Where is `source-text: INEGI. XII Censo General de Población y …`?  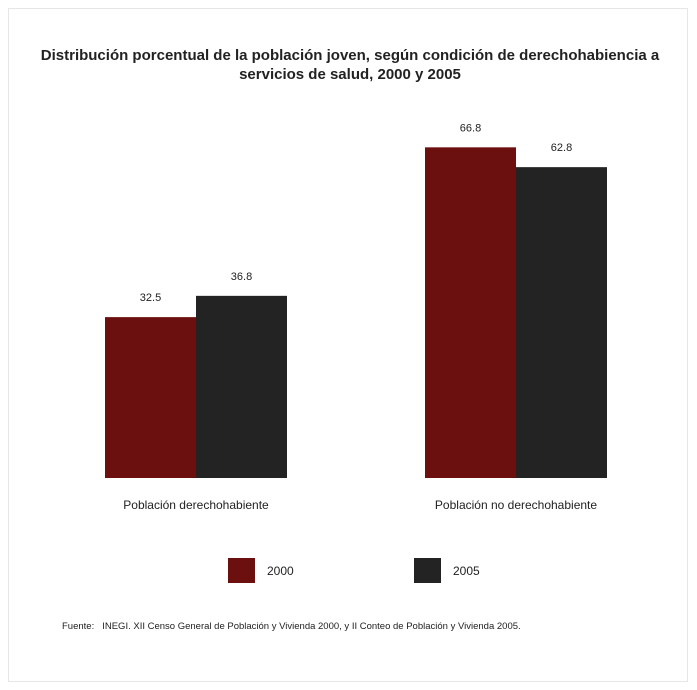
source-text: INEGI. XII Censo General de Población y … is located at coordinates (311, 626).